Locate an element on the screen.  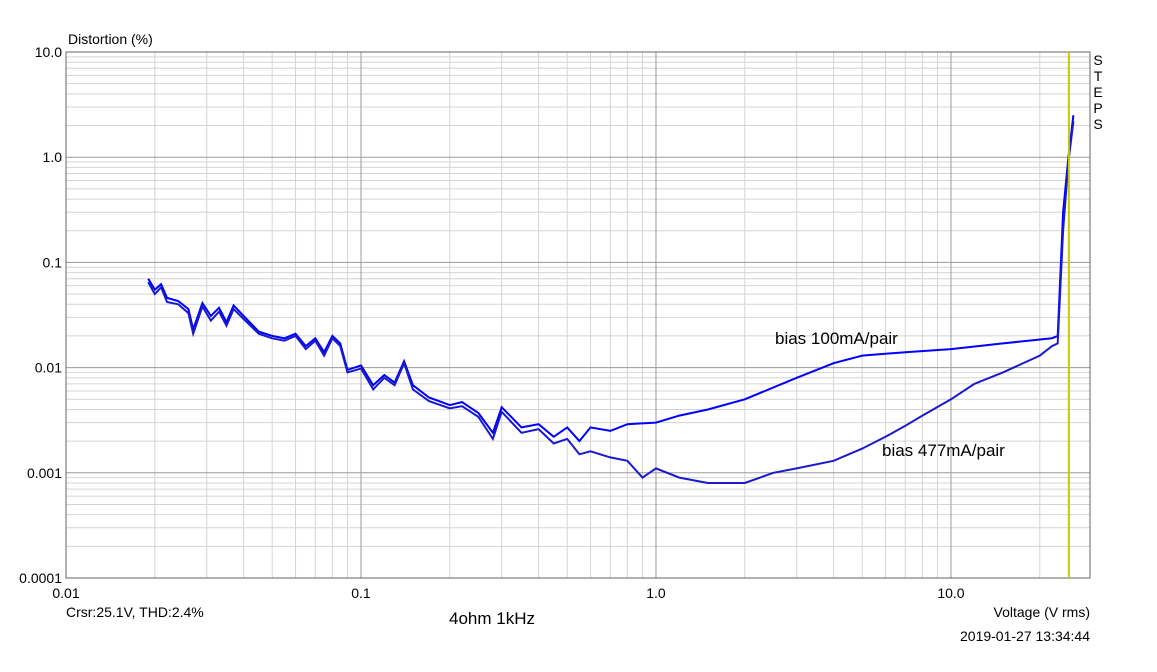
y-tick-label: 1.0 is located at coordinates (53, 157).